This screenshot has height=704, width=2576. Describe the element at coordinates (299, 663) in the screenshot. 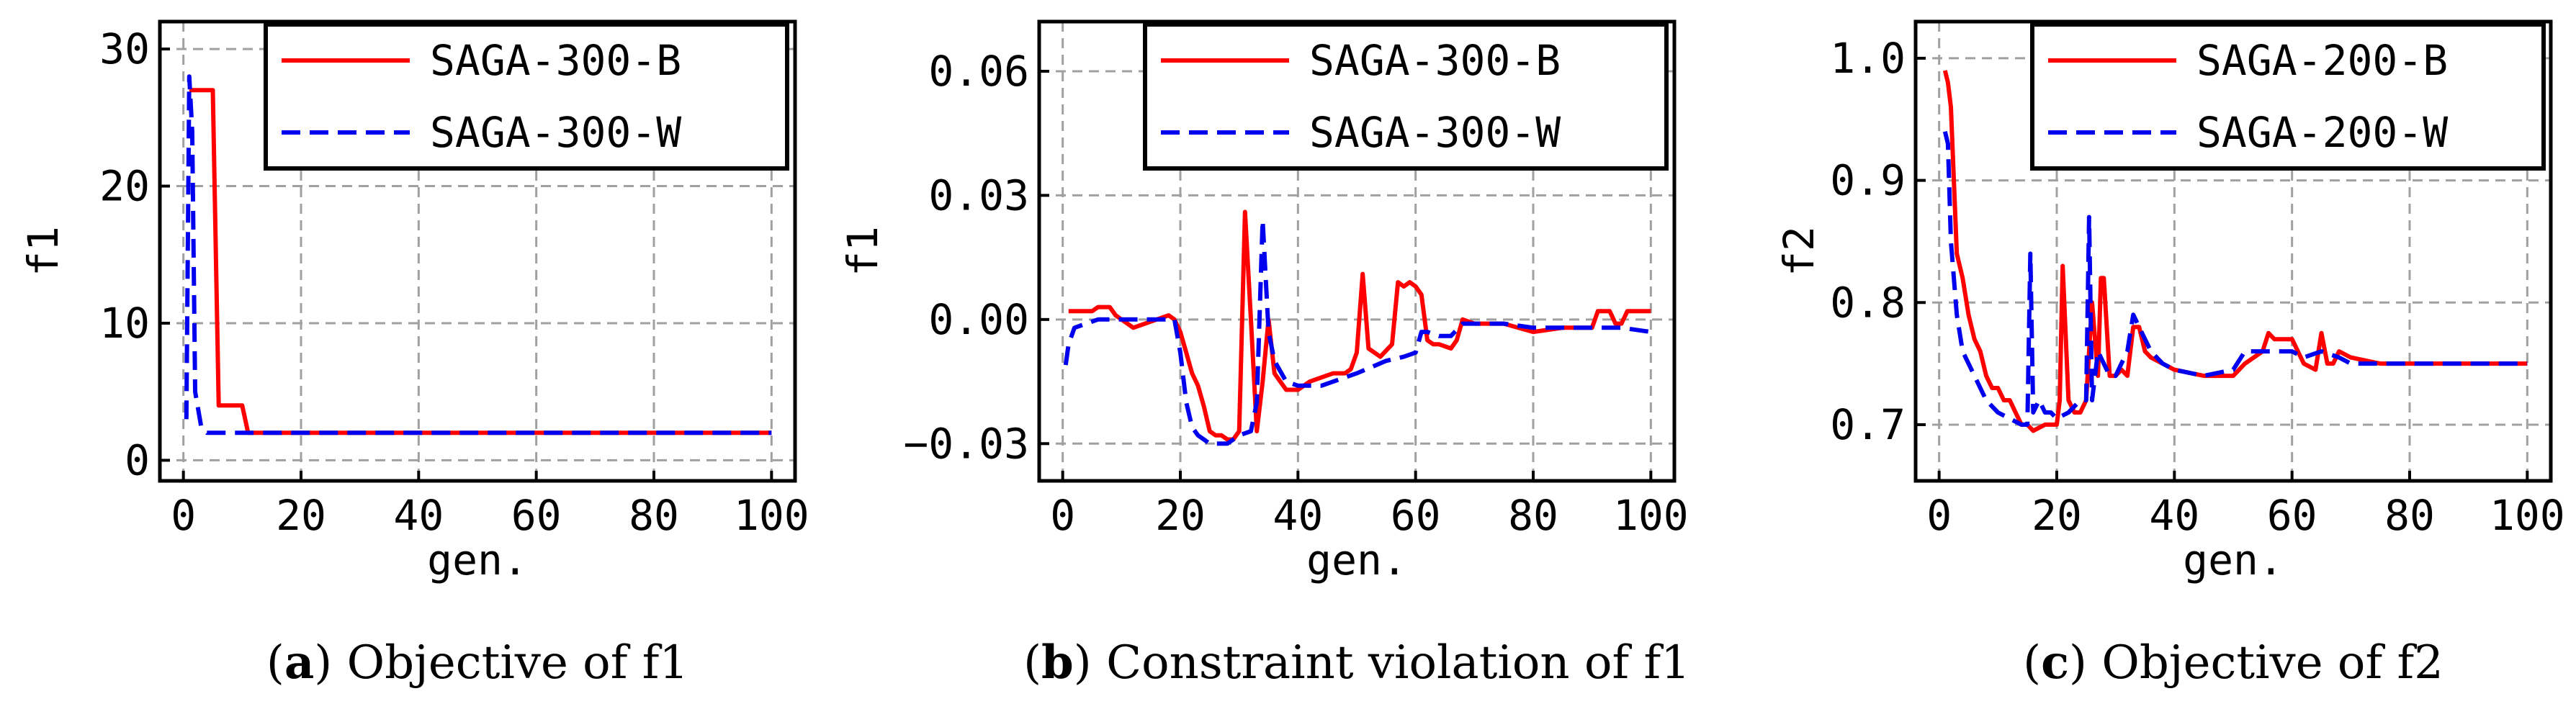

I see `panel-a-caption-letter: a` at that location.